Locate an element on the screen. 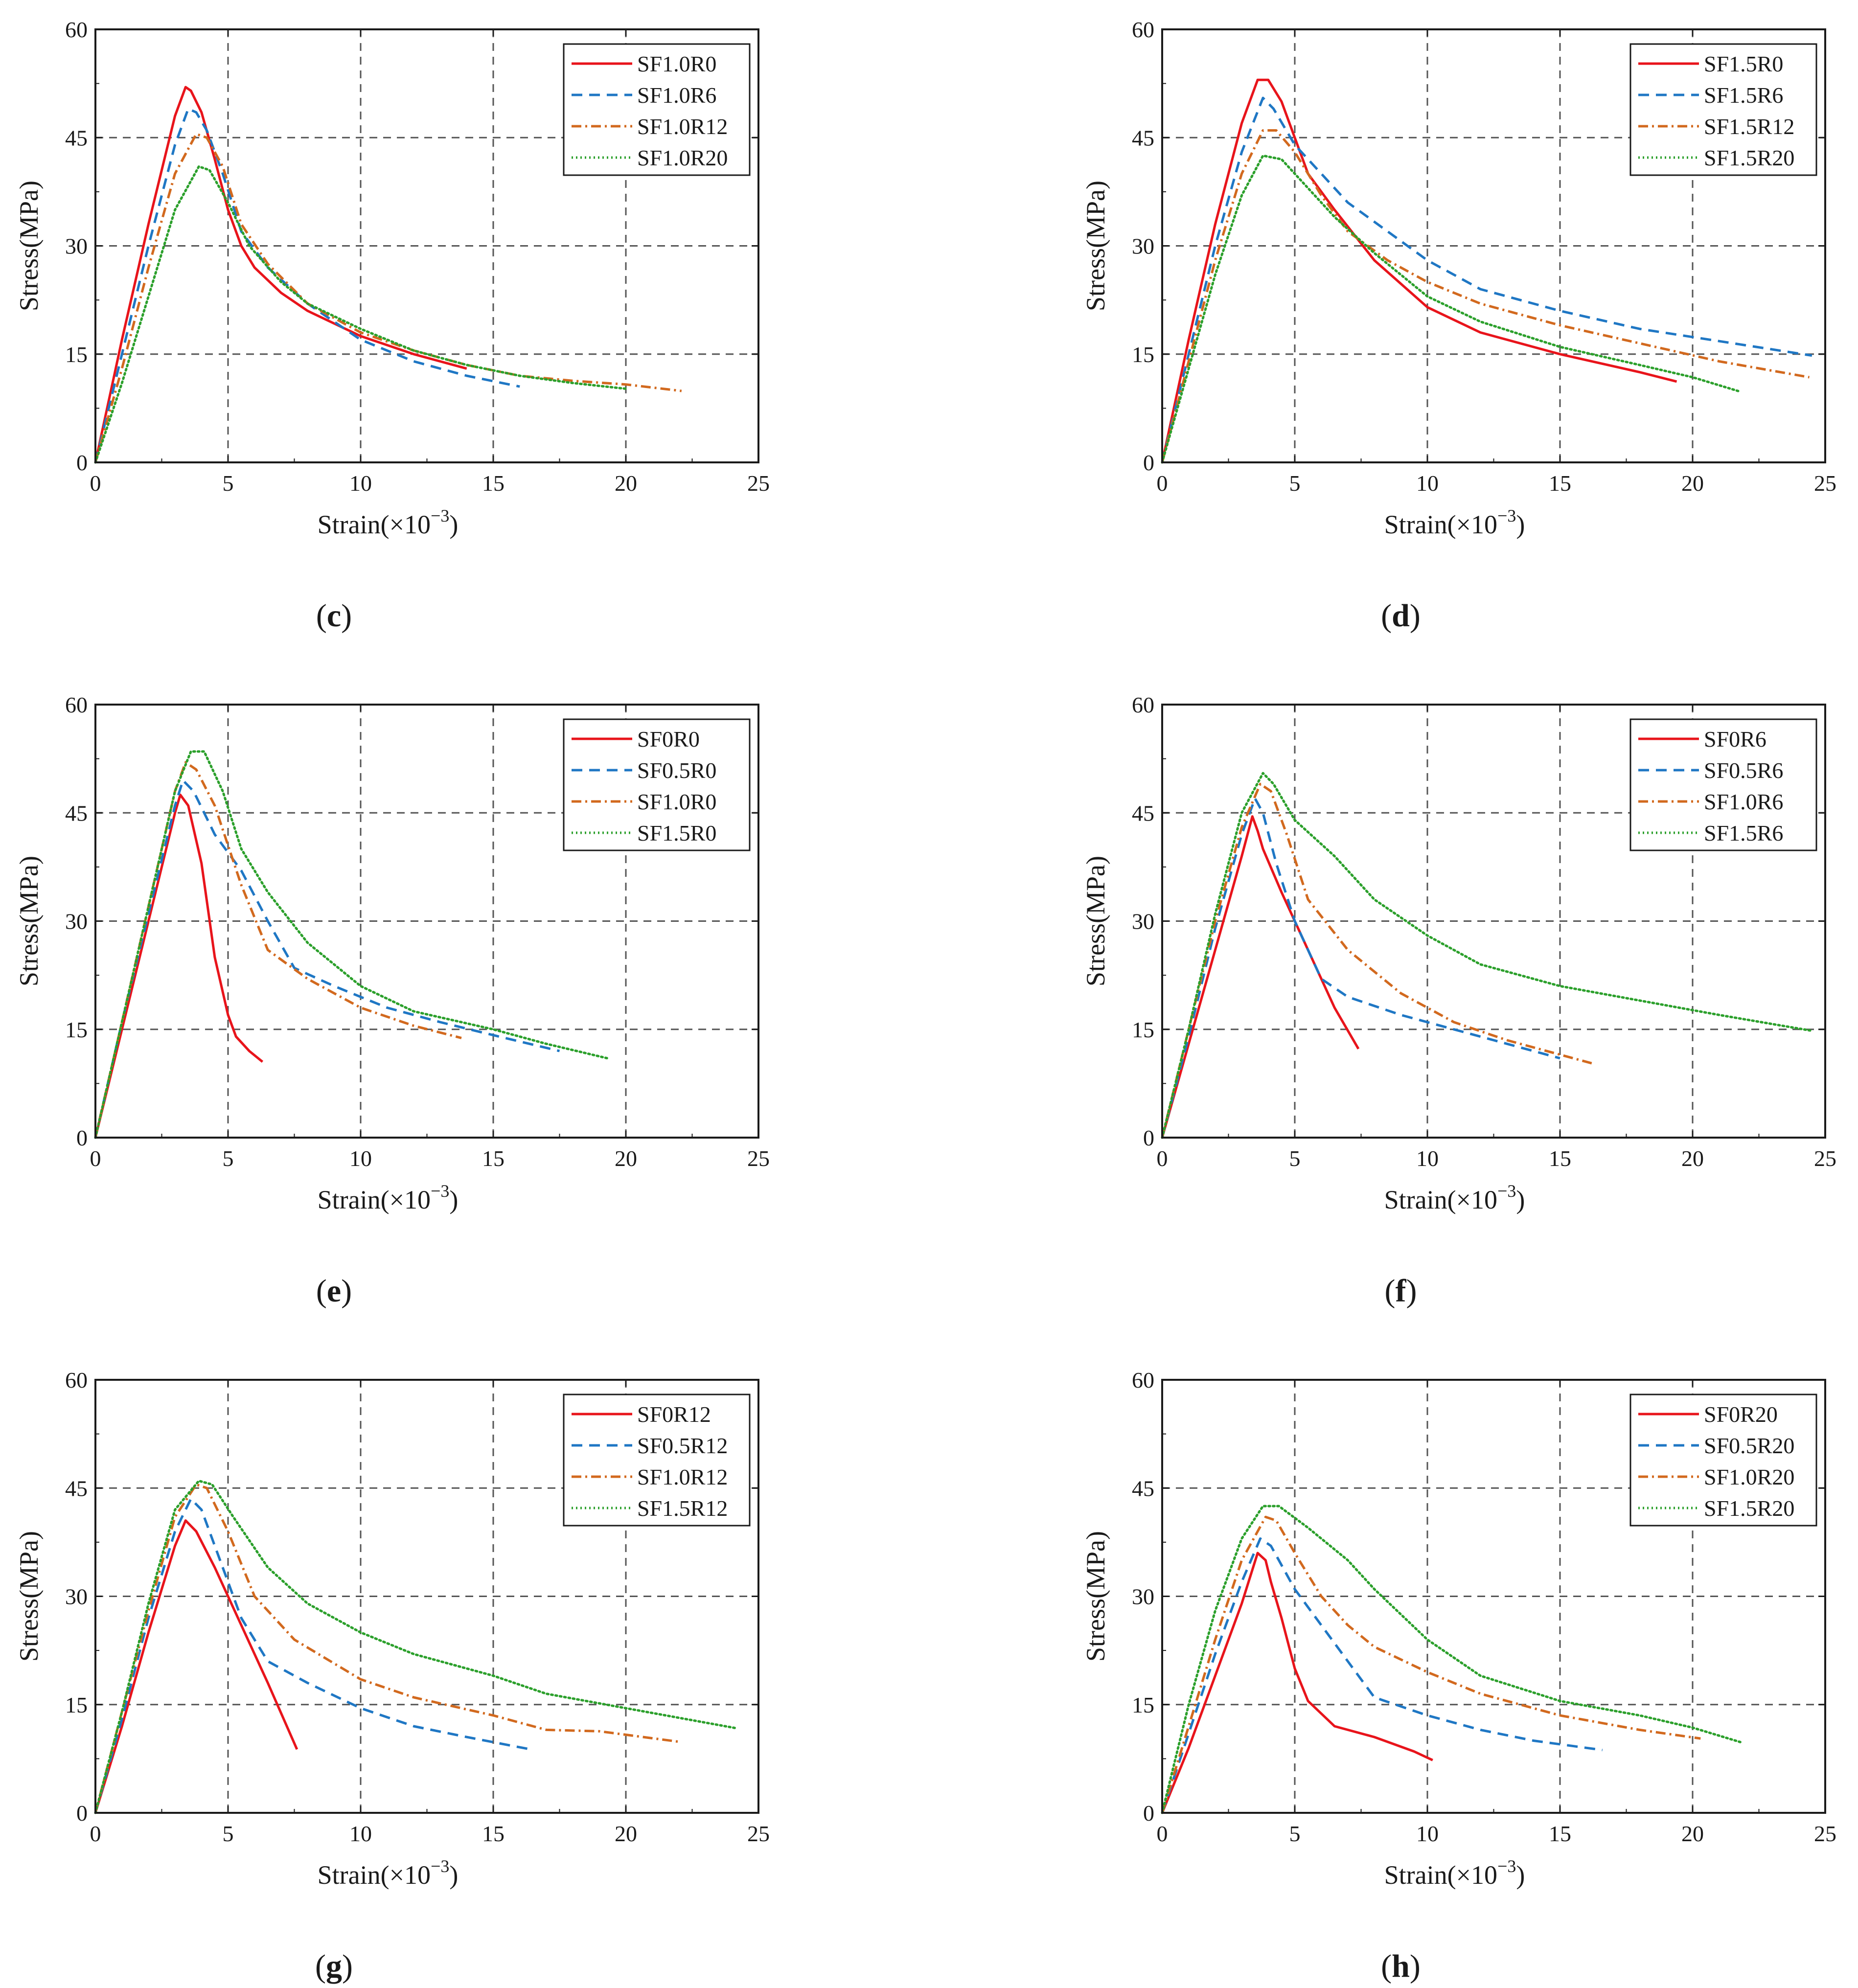 The width and height of the screenshot is (1858, 1988). series-line-sf1-0r0 is located at coordinates (278, 949).